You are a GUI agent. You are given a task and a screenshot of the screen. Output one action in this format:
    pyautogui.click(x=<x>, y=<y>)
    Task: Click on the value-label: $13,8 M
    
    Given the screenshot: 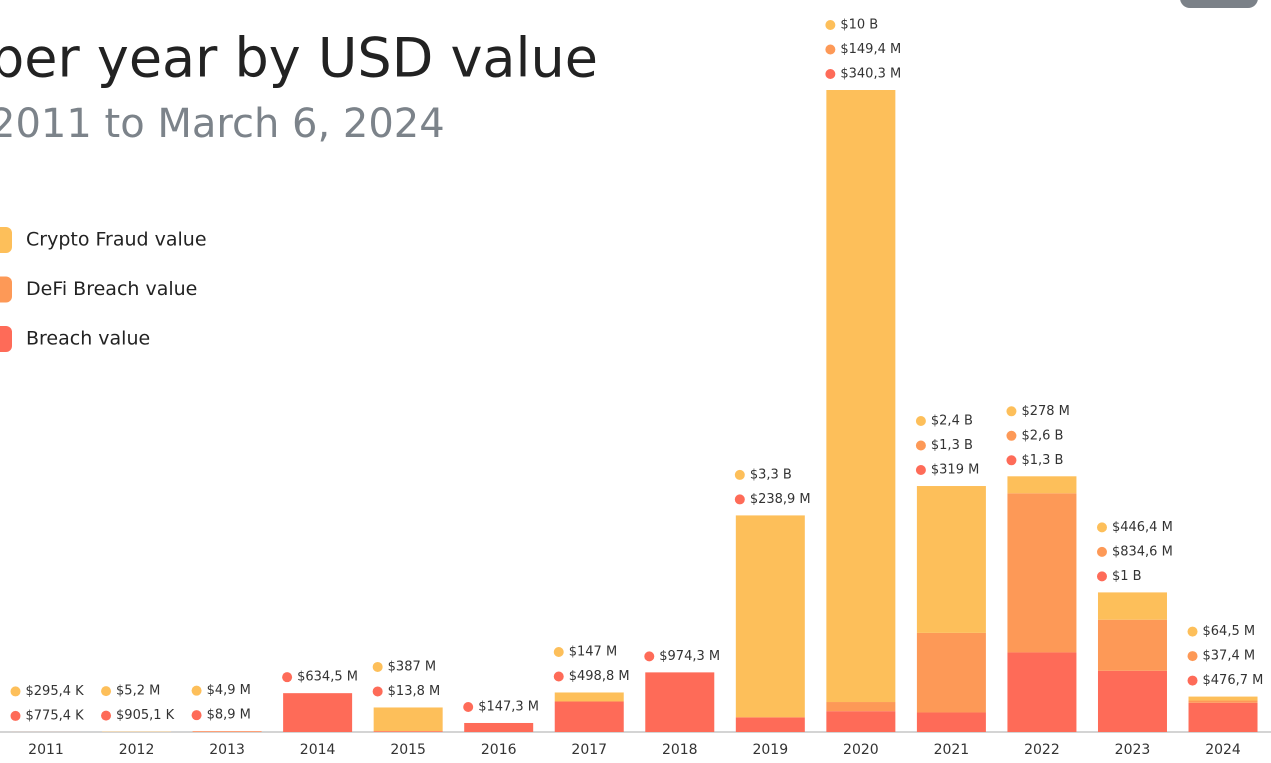 What is the action you would take?
    pyautogui.click(x=414, y=691)
    